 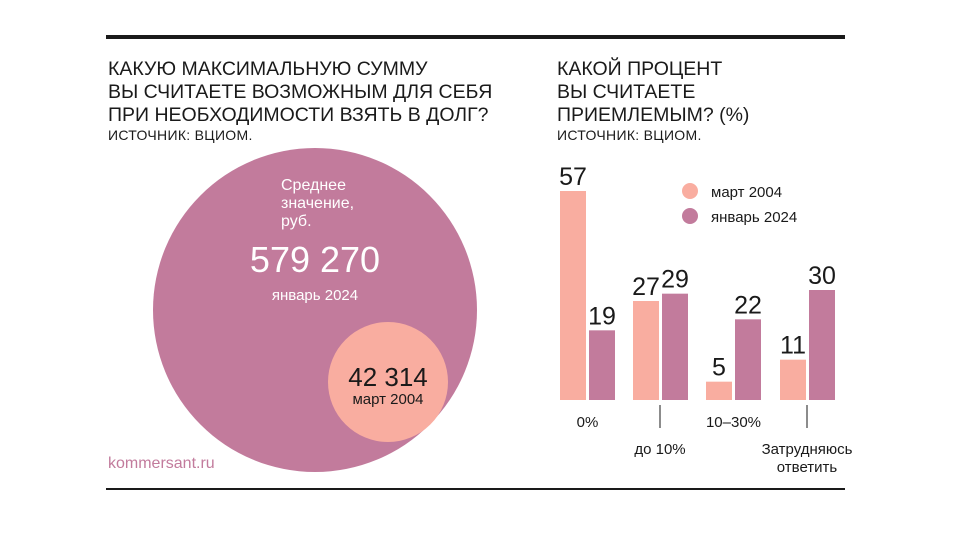 What do you see at coordinates (475, 489) in the screenshot?
I see `bottom-rule` at bounding box center [475, 489].